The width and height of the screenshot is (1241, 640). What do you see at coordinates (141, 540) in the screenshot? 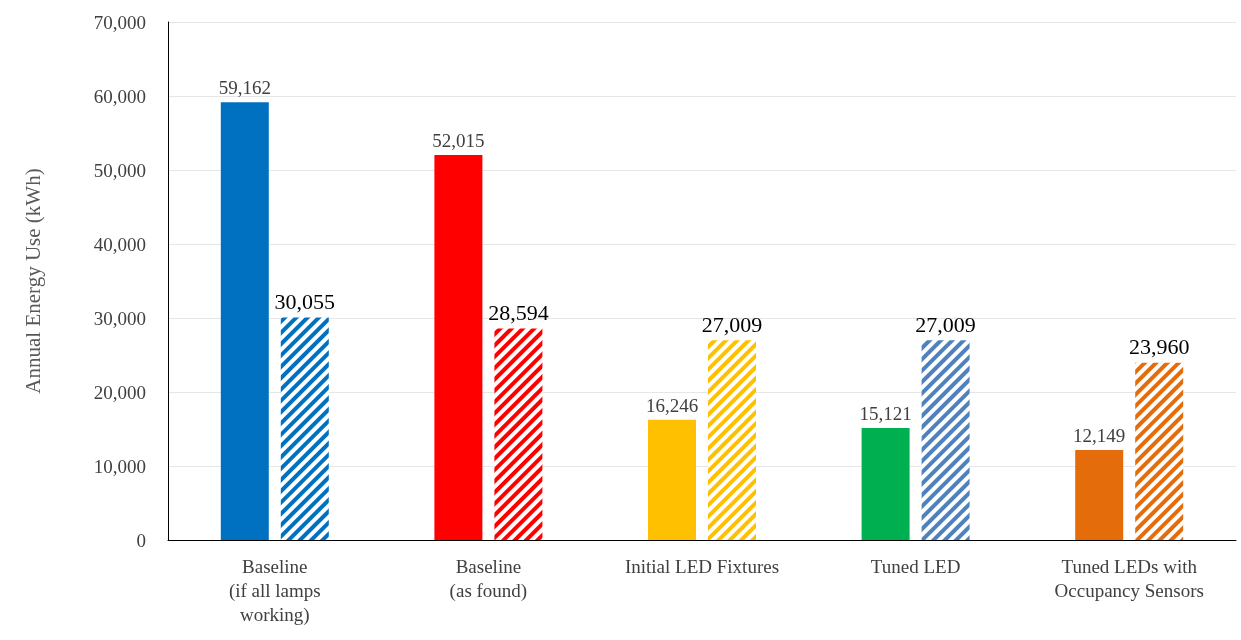
I see `y-tick-label: 0` at bounding box center [141, 540].